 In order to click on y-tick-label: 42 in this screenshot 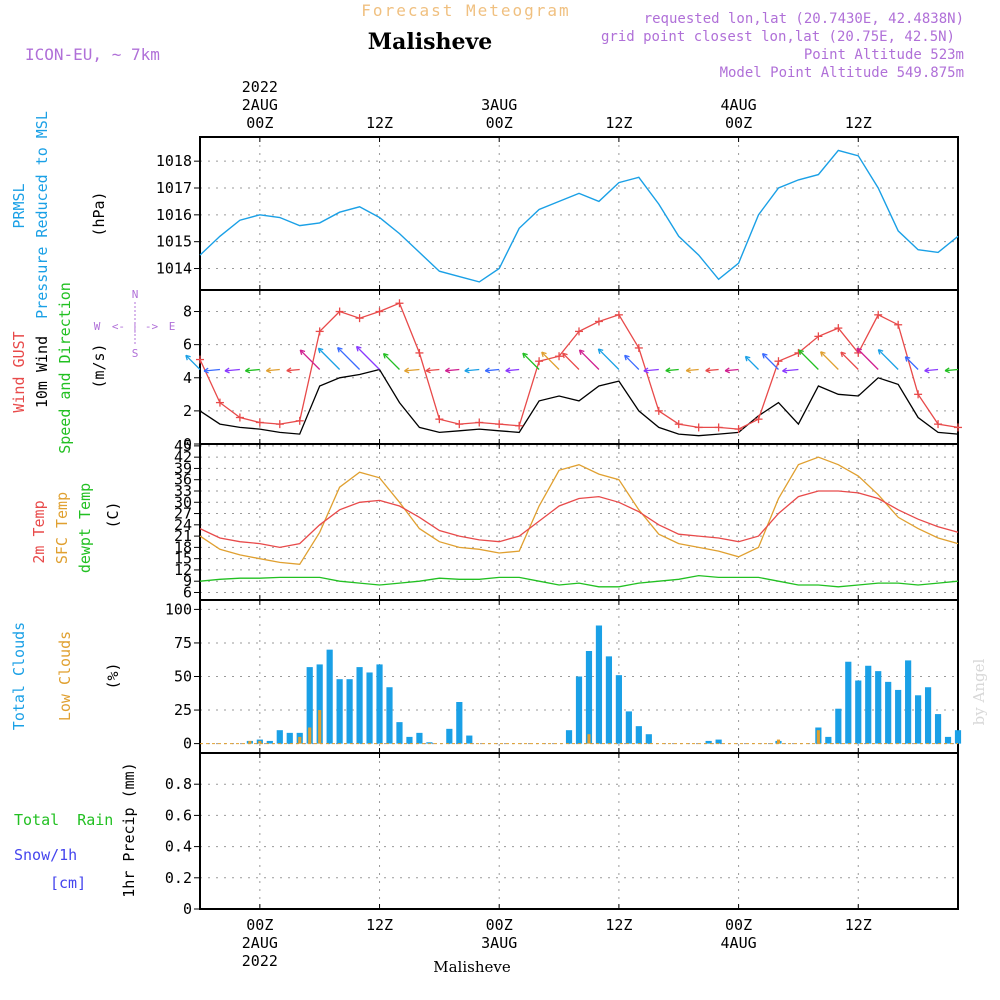, I will do `click(183, 457)`.